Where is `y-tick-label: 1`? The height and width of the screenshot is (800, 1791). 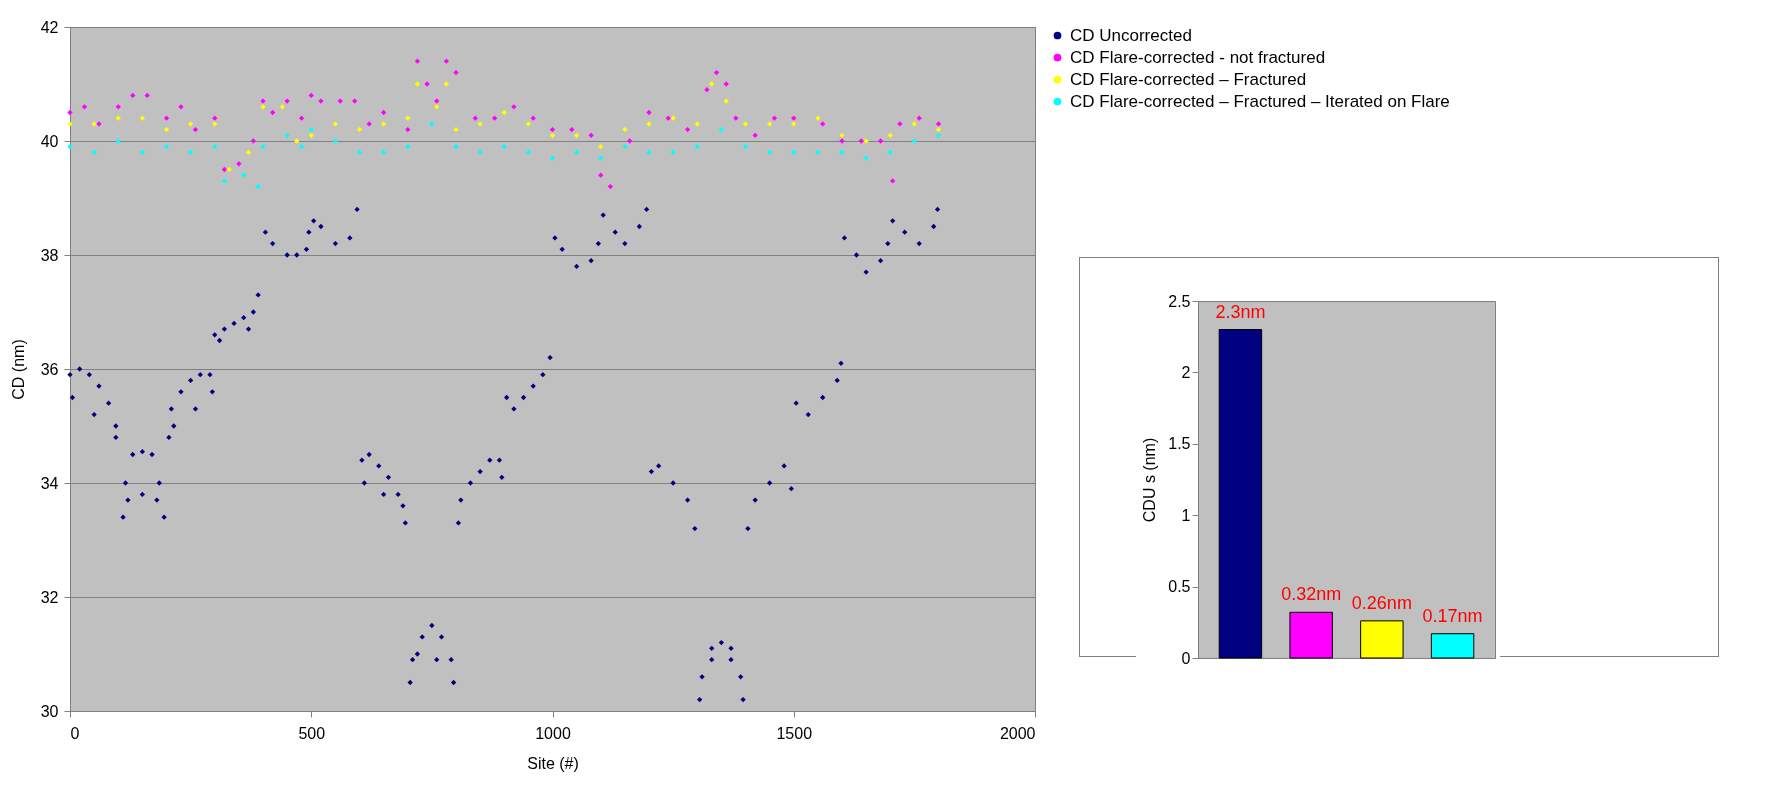
y-tick-label: 1 is located at coordinates (1186, 515).